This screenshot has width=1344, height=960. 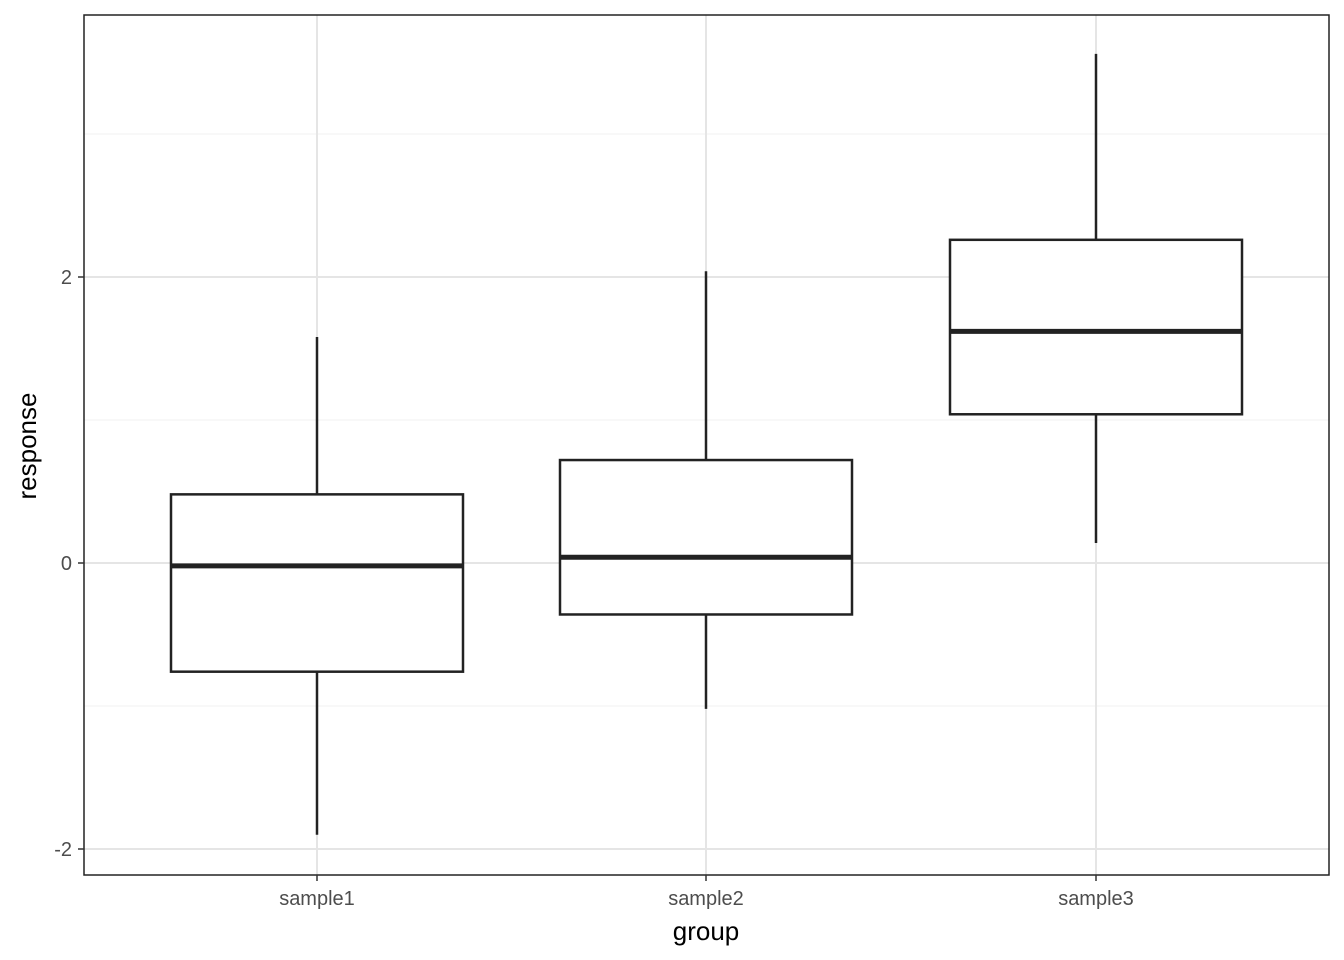 What do you see at coordinates (1096, 899) in the screenshot?
I see `x-tick-label: sample3` at bounding box center [1096, 899].